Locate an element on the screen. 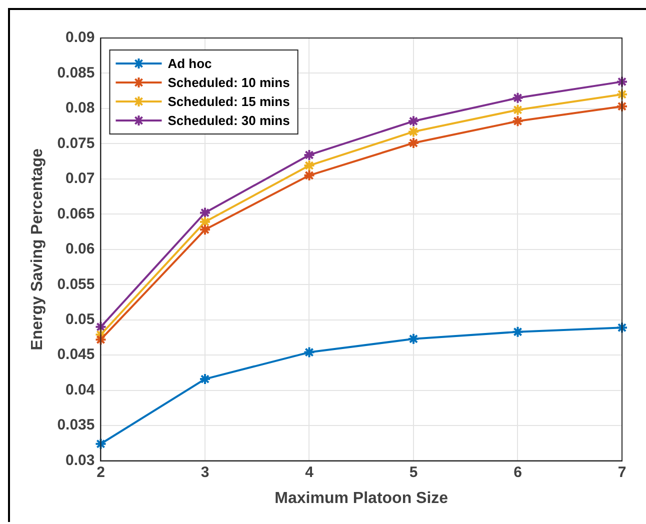 The width and height of the screenshot is (646, 524). legend-label: Ad hoc is located at coordinates (190, 64).